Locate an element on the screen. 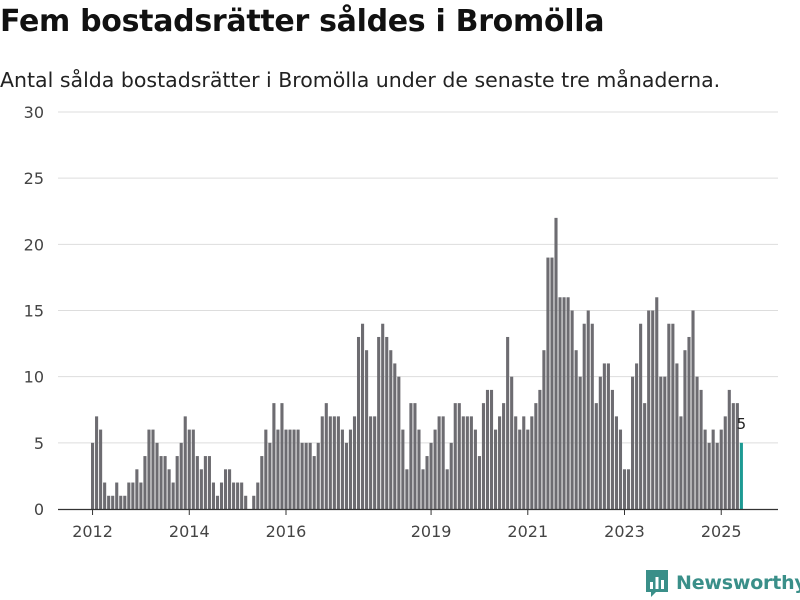 The height and width of the screenshot is (600, 800). chart-title: Fem bostadsrätter såldes i Bromölla is located at coordinates (302, 21).